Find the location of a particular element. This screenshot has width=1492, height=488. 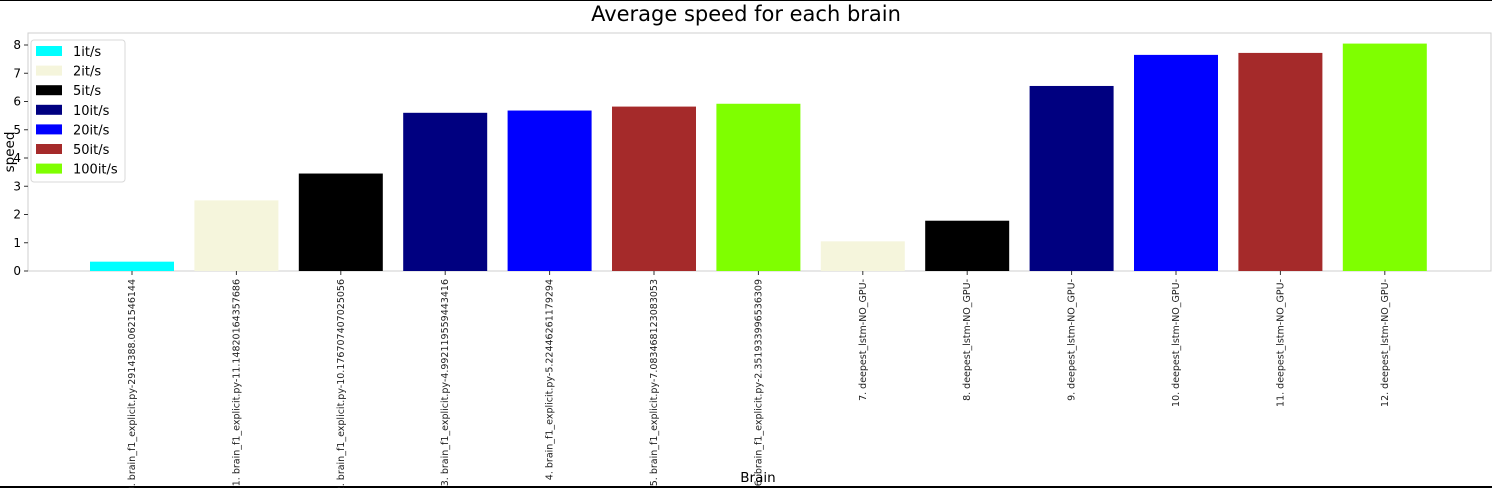

x-tick-label: 8. deepest_lstm-NO_GPU- is located at coordinates (967, 340).